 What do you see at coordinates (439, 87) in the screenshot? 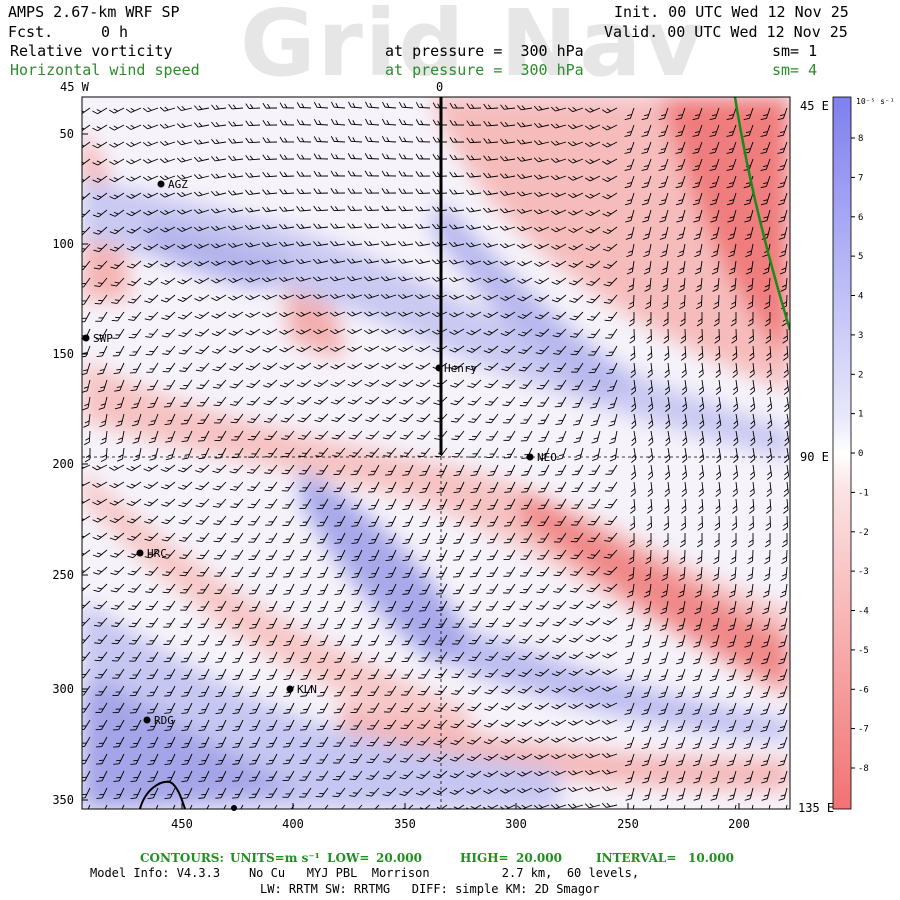
I see `longitude-label-top: 0` at bounding box center [439, 87].